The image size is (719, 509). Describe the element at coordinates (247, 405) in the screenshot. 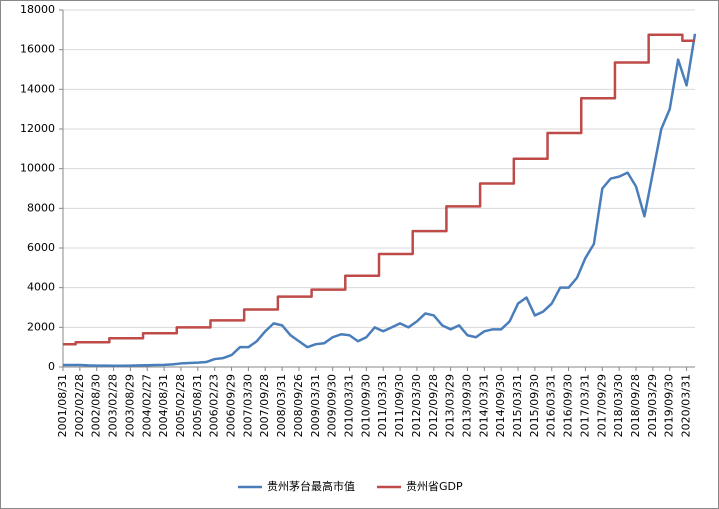

I see `x-tick-label: 2007/03/30` at that location.